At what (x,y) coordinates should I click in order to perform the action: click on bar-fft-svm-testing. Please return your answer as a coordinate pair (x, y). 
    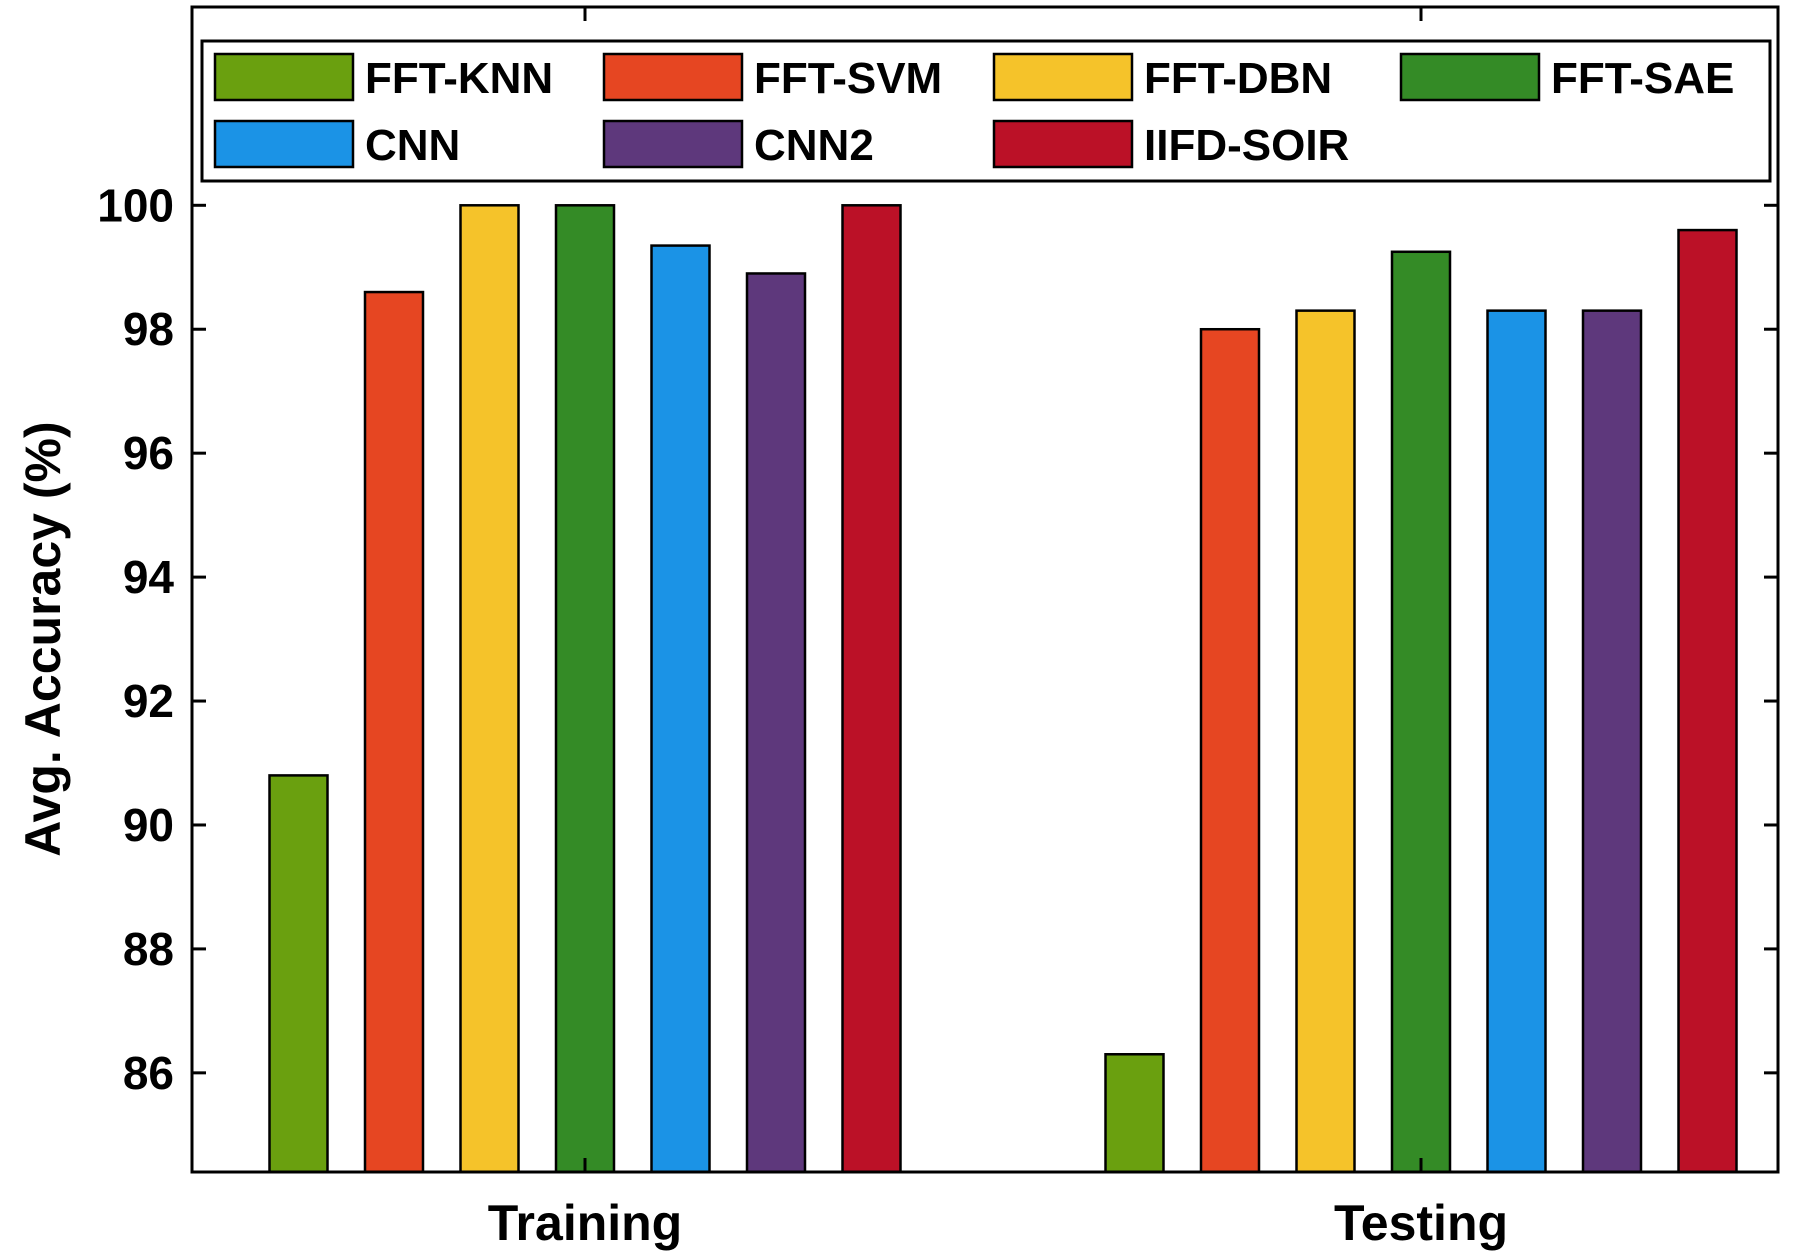
    Looking at the image, I should click on (1230, 750).